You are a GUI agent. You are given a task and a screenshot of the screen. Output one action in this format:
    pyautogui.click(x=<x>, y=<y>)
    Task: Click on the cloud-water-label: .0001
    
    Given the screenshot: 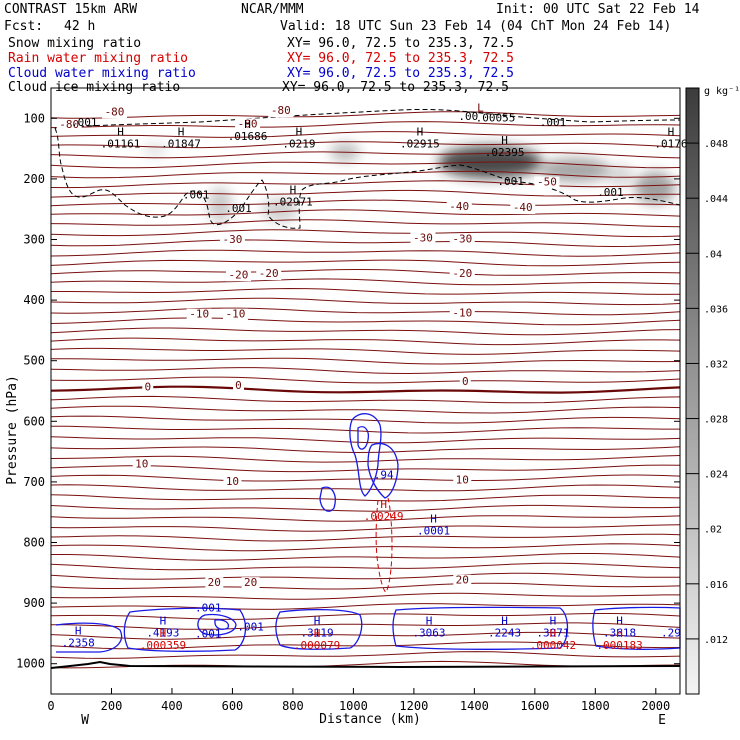 What is the action you would take?
    pyautogui.click(x=433, y=531)
    